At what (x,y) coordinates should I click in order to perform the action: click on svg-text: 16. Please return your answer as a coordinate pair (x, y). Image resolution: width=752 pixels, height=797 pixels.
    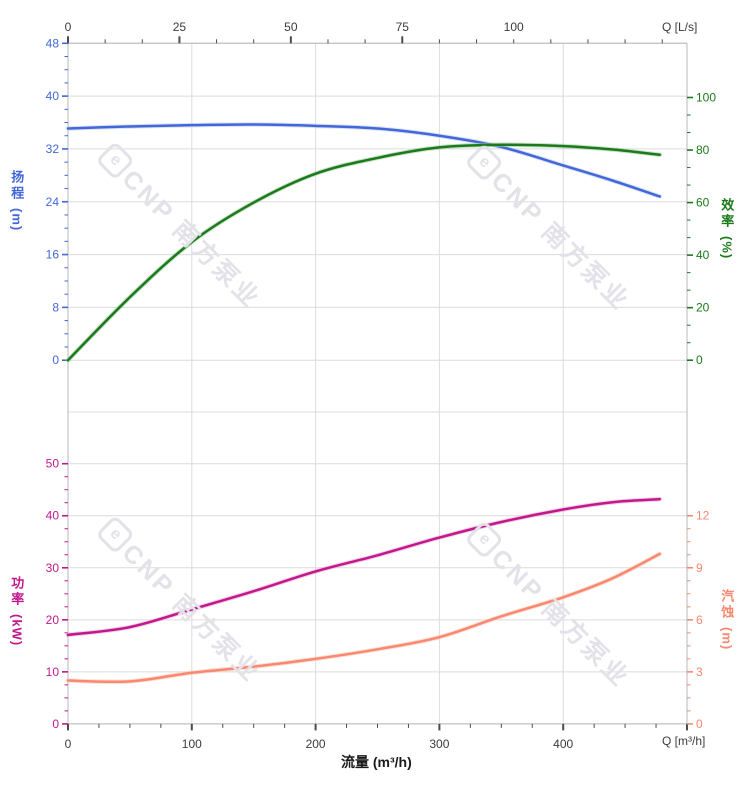
    Looking at the image, I should click on (53, 255).